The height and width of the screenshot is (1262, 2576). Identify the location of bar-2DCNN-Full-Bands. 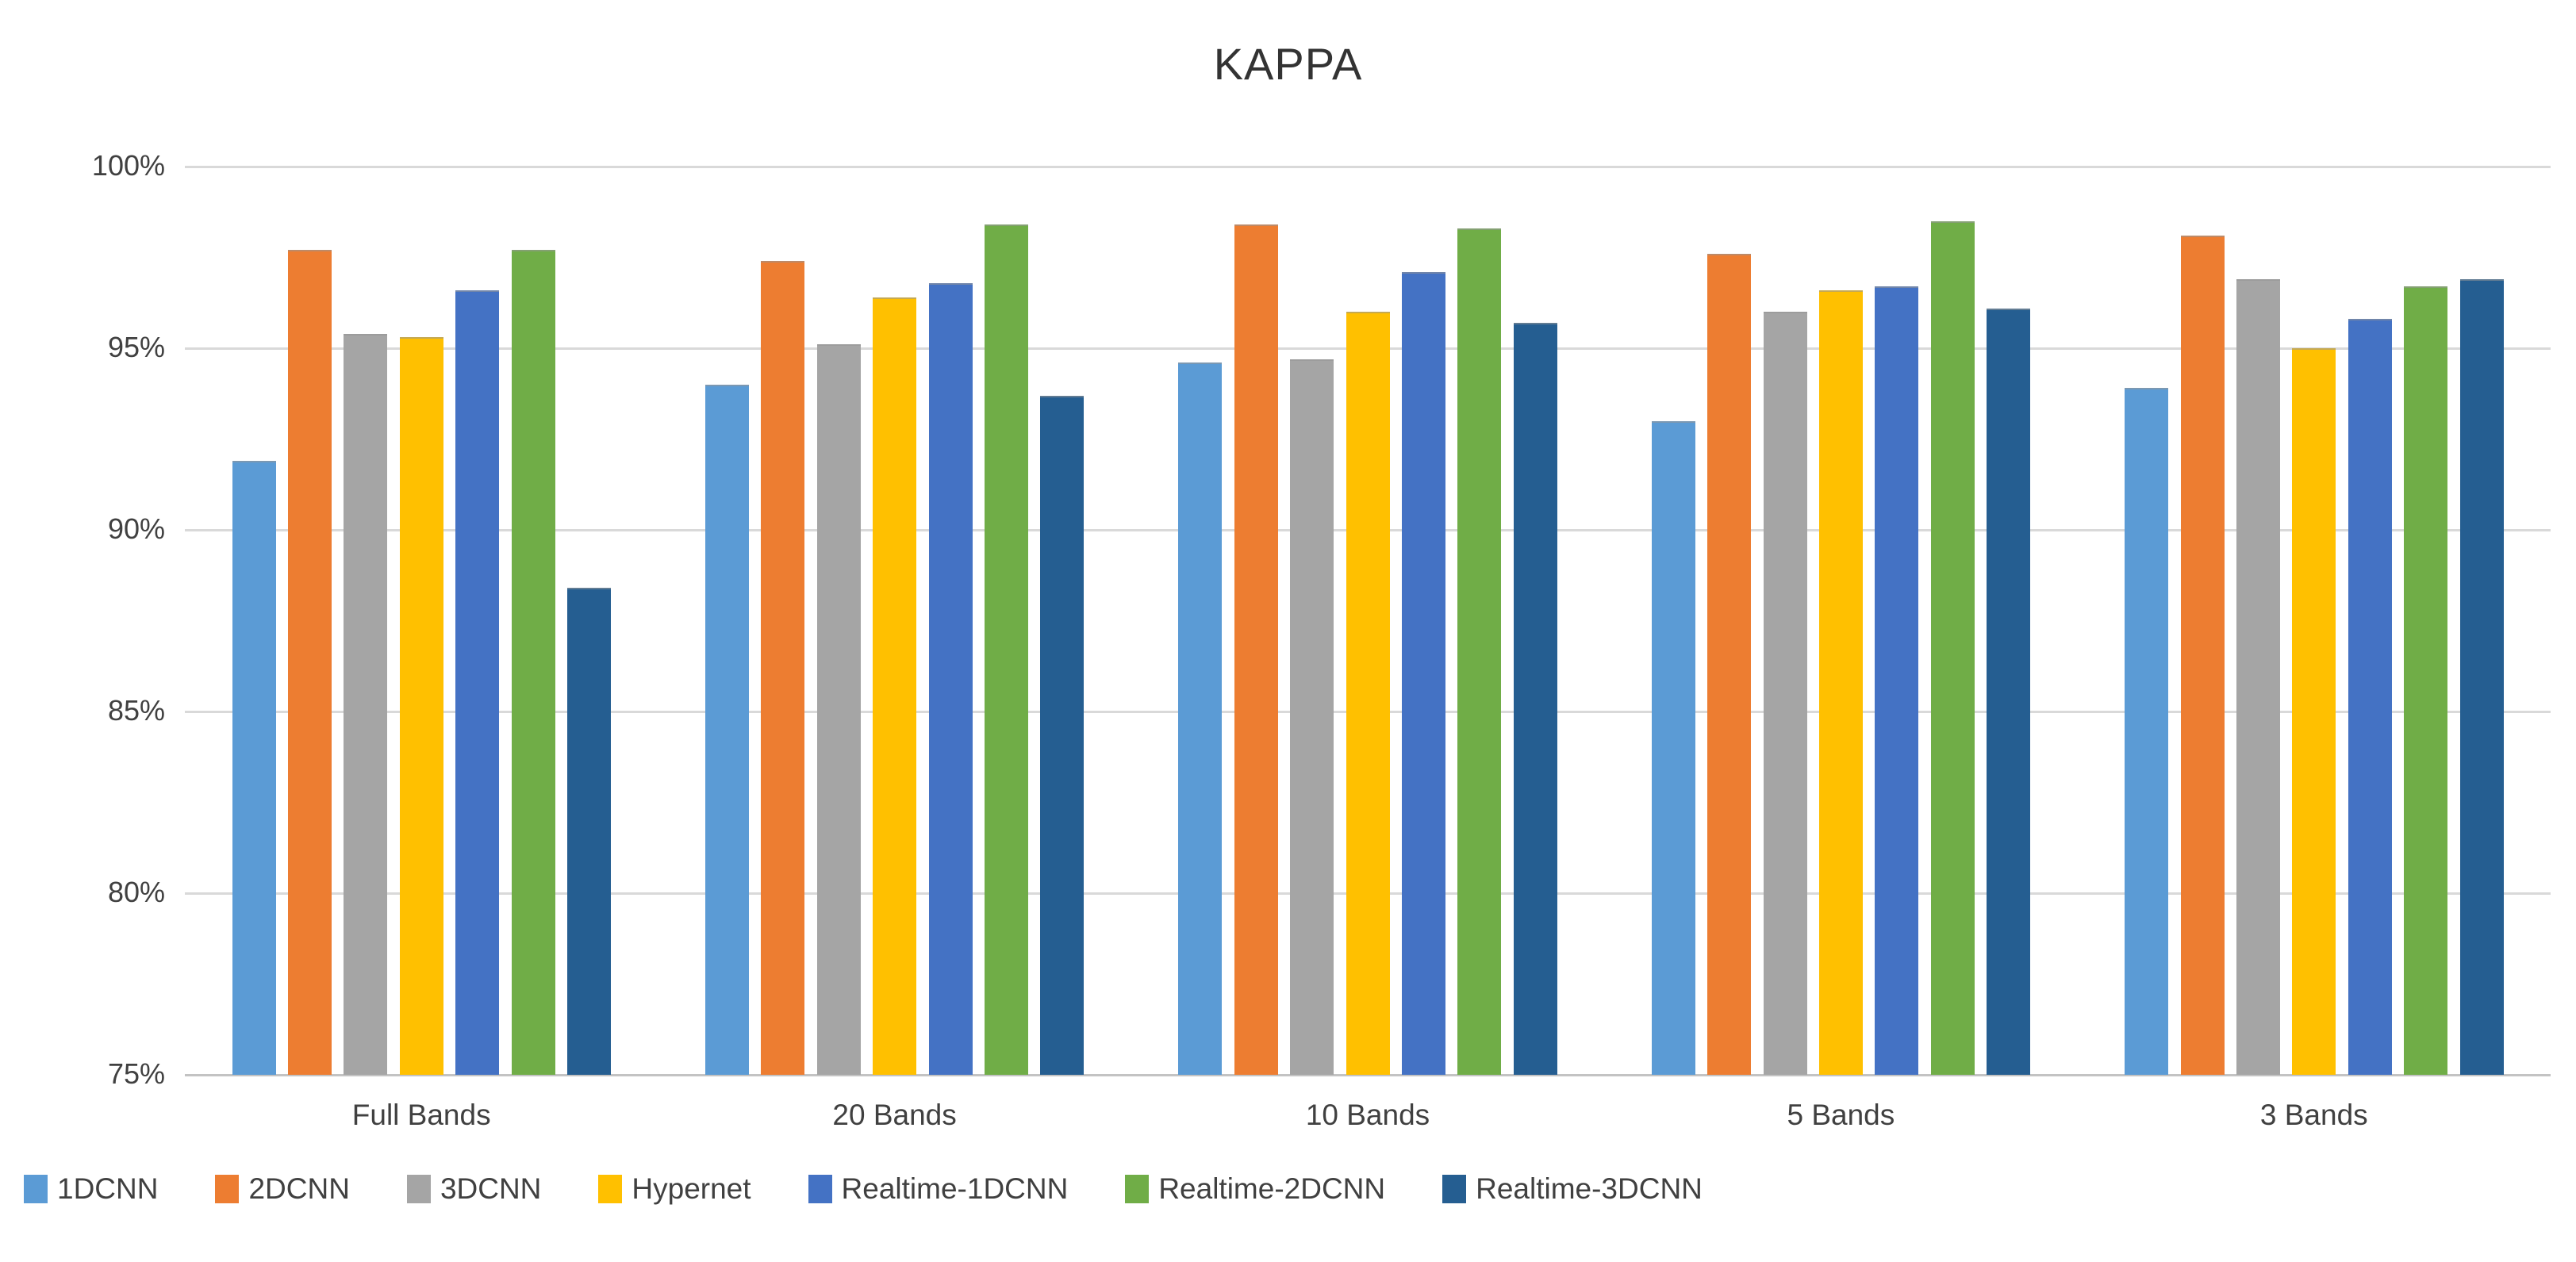
(309, 662).